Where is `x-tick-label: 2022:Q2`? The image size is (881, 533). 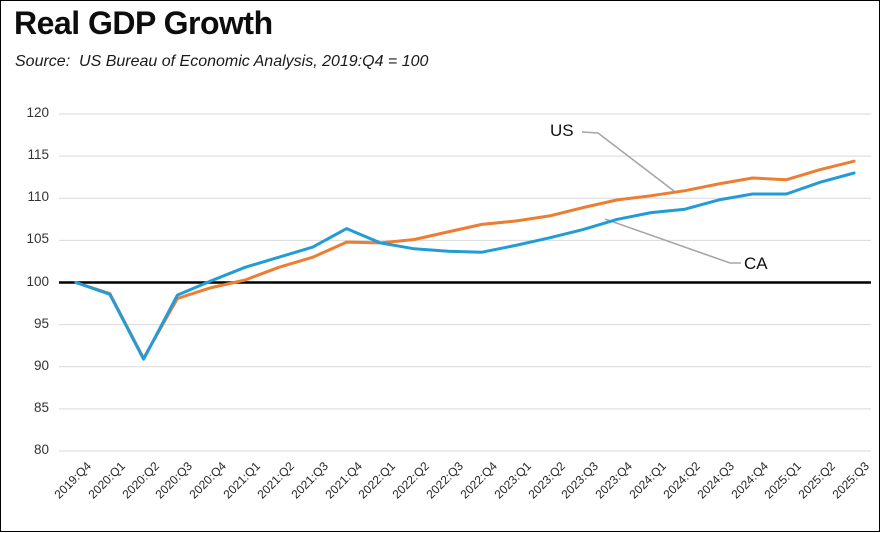 x-tick-label: 2022:Q2 is located at coordinates (411, 480).